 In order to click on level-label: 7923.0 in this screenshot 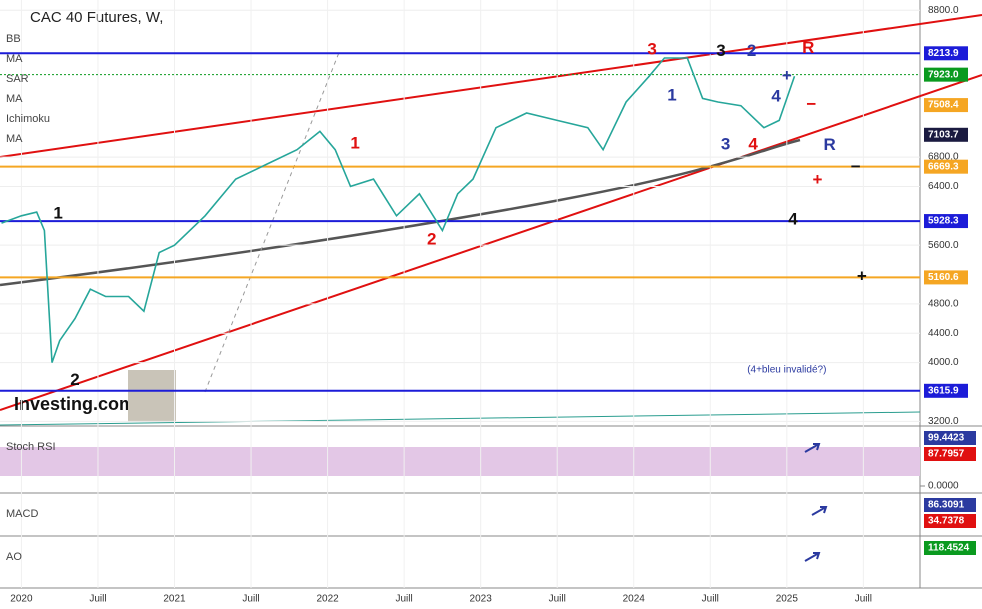, I will do `click(943, 74)`.